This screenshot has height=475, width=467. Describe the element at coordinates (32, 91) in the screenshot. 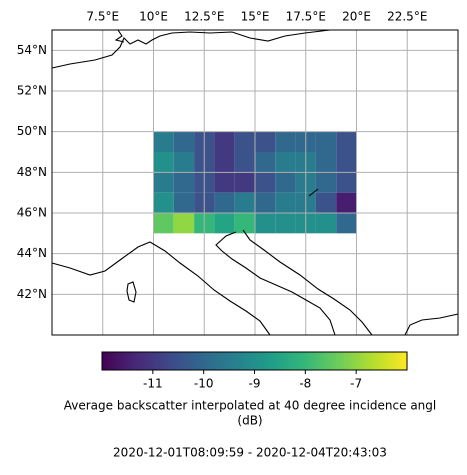

I see `y-tick-label: 52°N` at that location.